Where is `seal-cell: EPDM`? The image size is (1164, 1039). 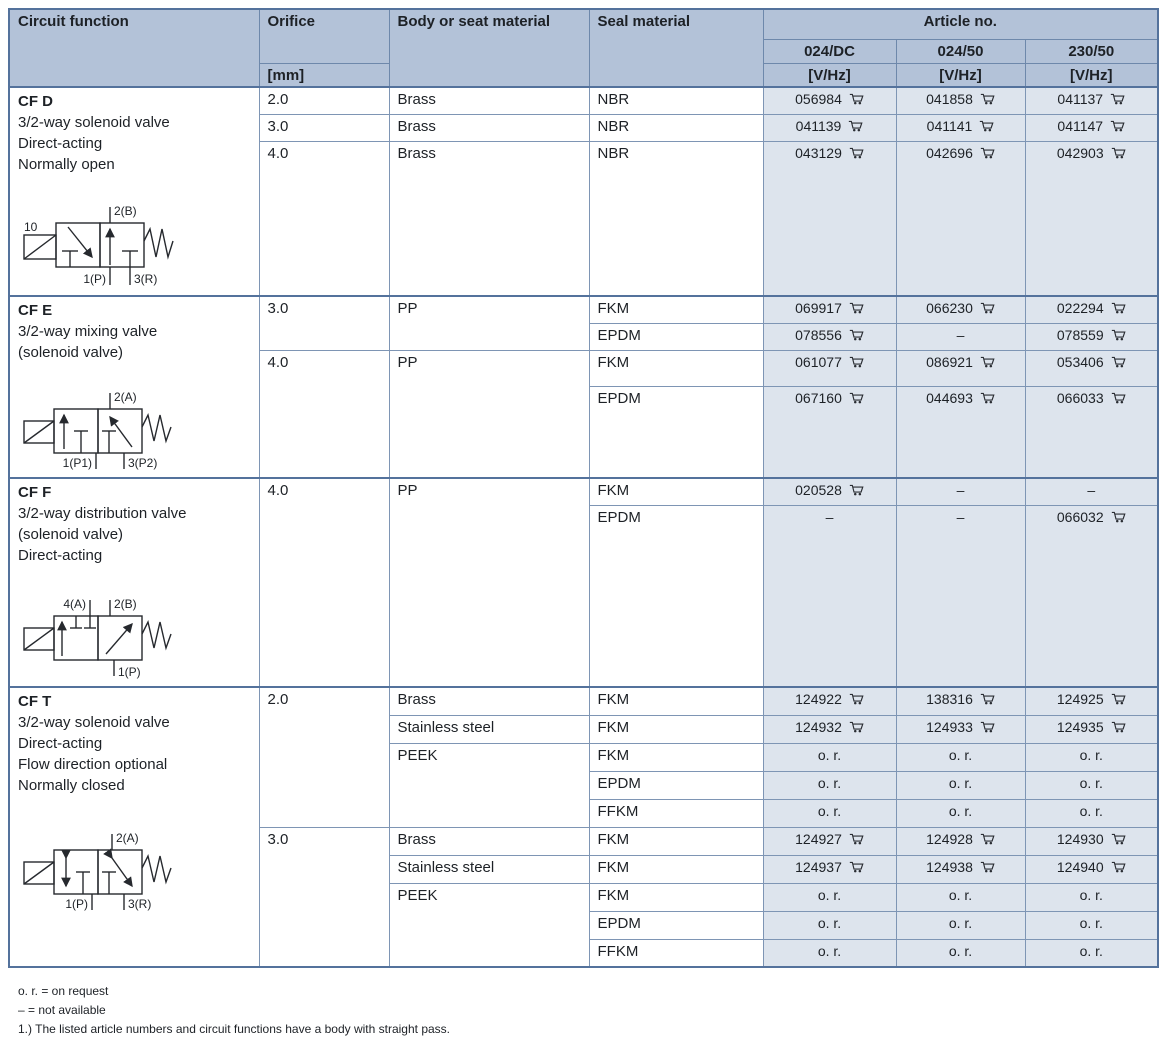 seal-cell: EPDM is located at coordinates (676, 432).